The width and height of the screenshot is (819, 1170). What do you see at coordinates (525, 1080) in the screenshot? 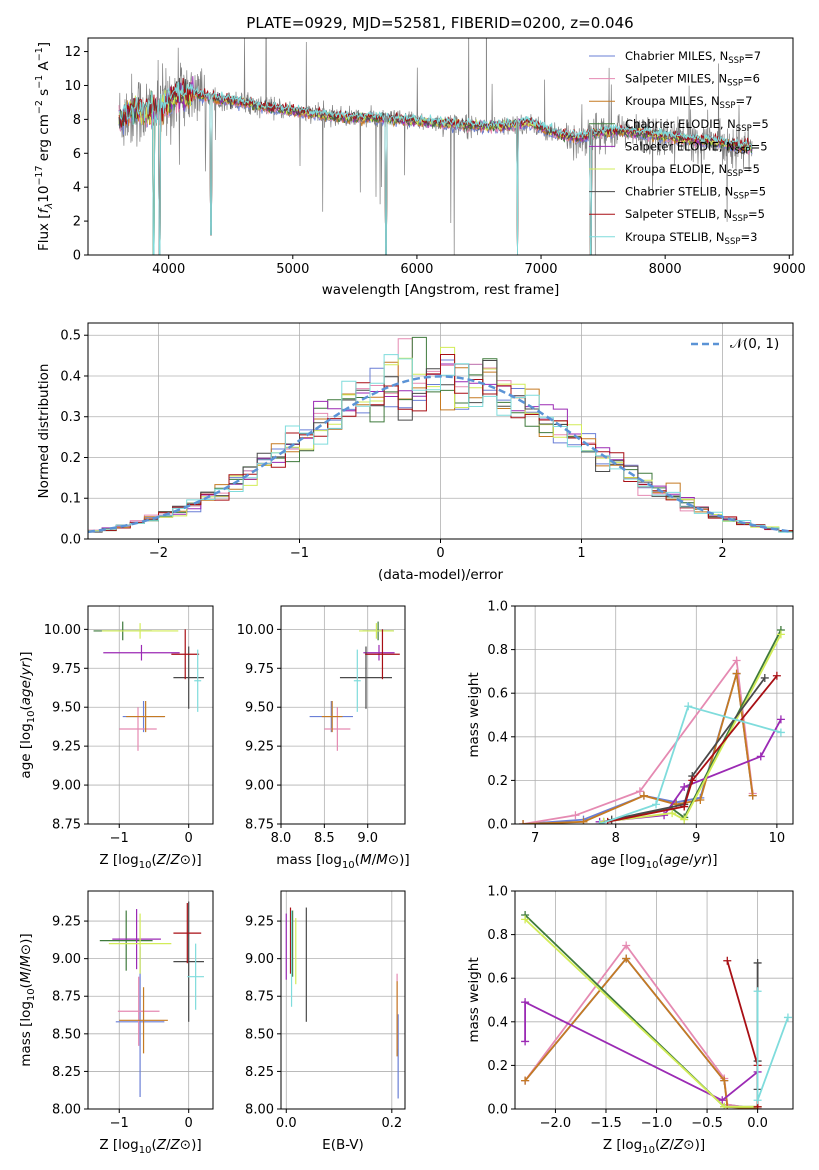
I see `weight_vs_Z-marker-kroupa-miles` at bounding box center [525, 1080].